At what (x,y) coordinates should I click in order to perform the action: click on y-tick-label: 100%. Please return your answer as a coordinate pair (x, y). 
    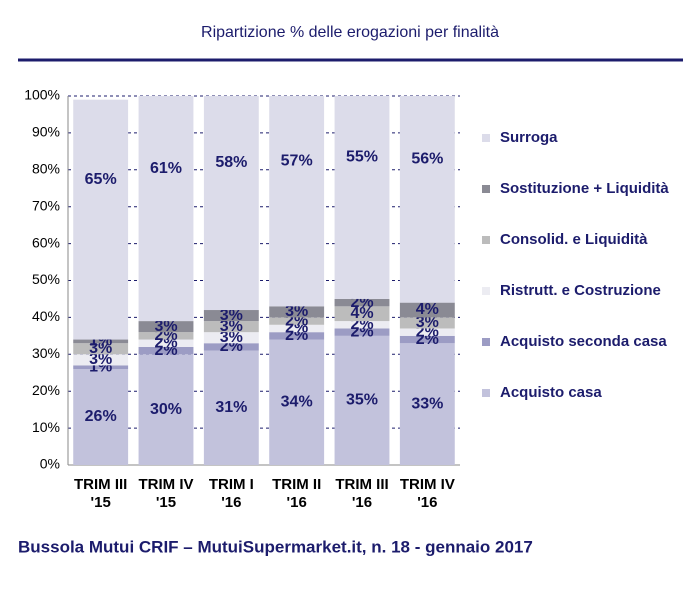
    Looking at the image, I should click on (42, 95).